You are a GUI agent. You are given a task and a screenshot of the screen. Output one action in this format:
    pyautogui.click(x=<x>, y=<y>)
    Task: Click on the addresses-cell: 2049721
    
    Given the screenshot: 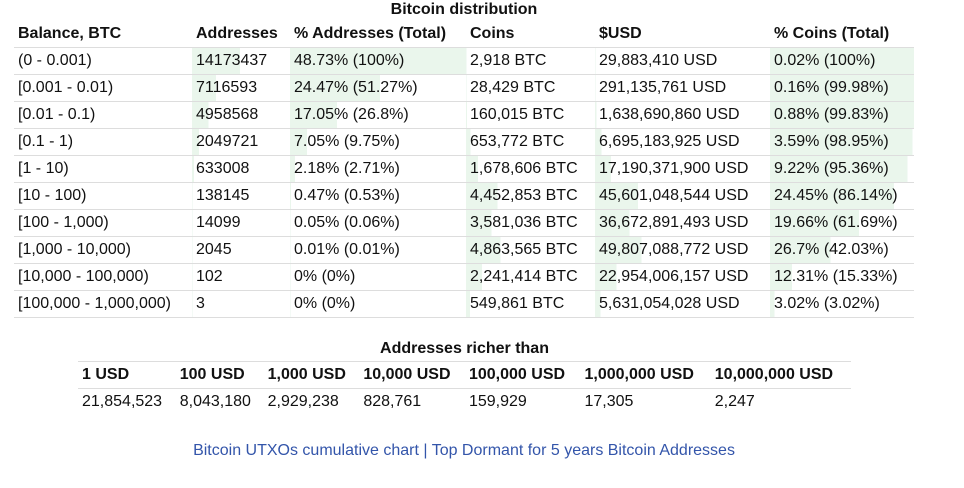 What is the action you would take?
    pyautogui.click(x=241, y=142)
    